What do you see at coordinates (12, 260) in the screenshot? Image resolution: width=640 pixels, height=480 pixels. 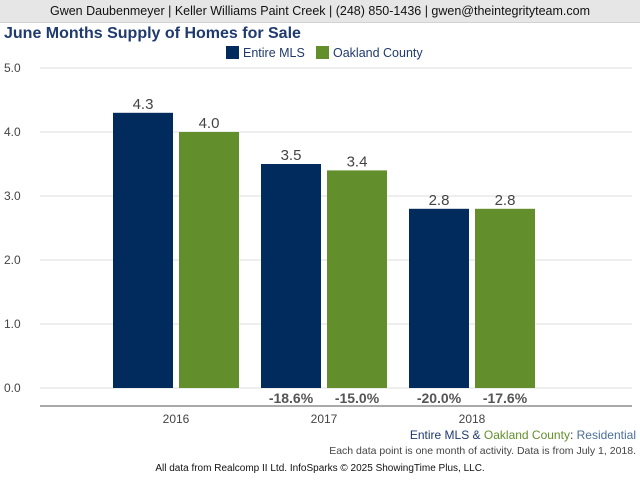 I see `y-tick-label: 2.0` at bounding box center [12, 260].